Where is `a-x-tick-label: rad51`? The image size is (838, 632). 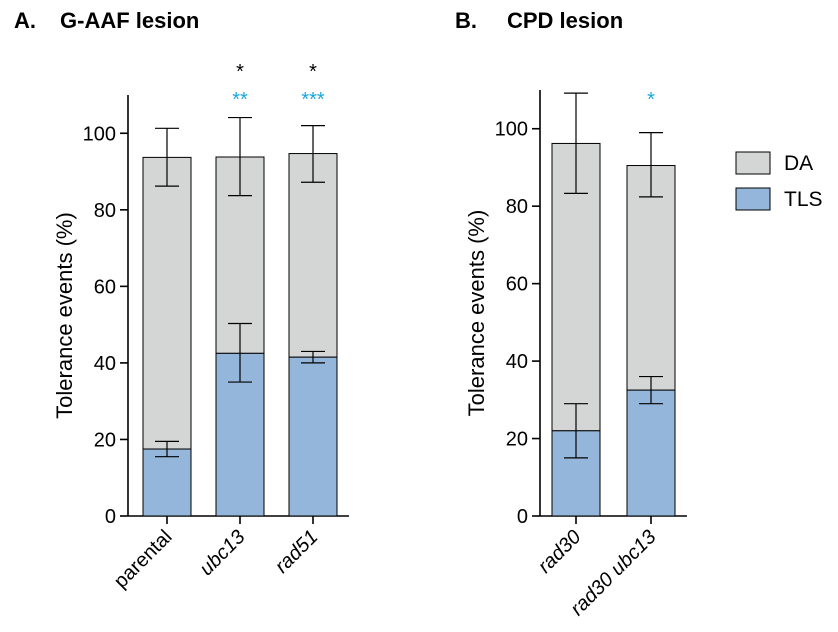
a-x-tick-label: rad51 is located at coordinates (297, 552).